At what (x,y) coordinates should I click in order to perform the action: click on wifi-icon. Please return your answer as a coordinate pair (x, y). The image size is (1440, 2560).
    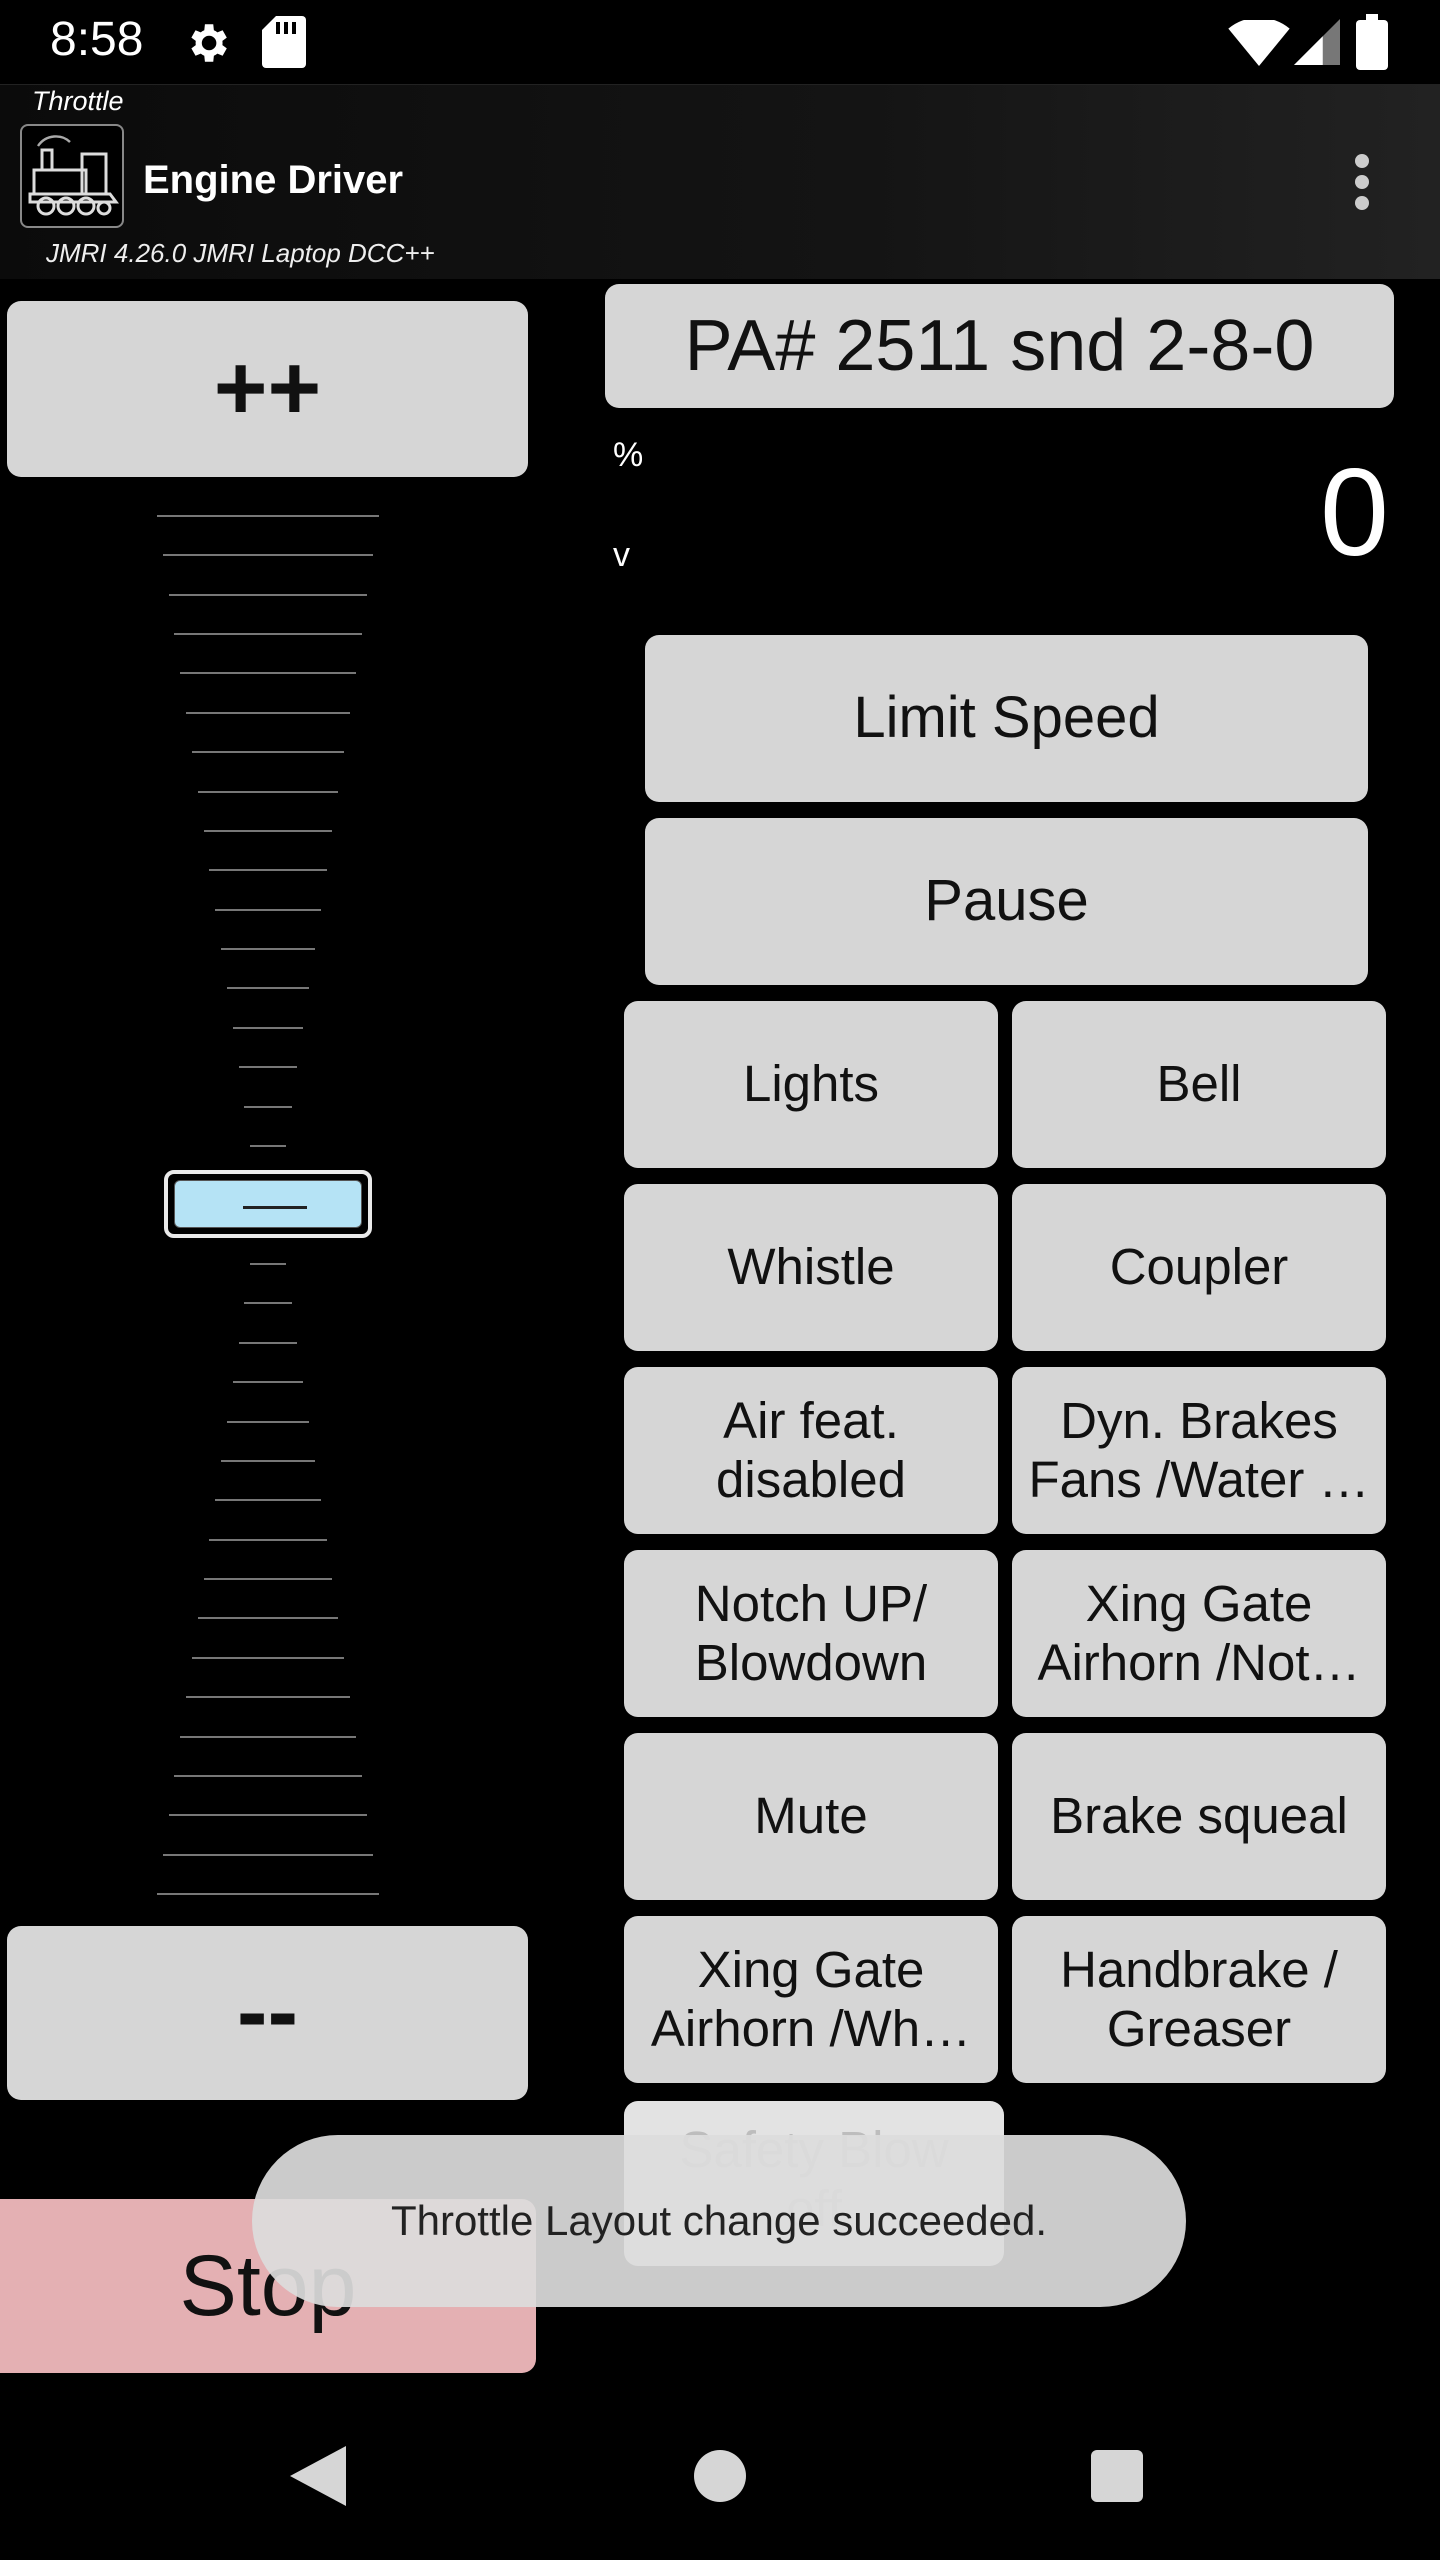
    Looking at the image, I should click on (1259, 43).